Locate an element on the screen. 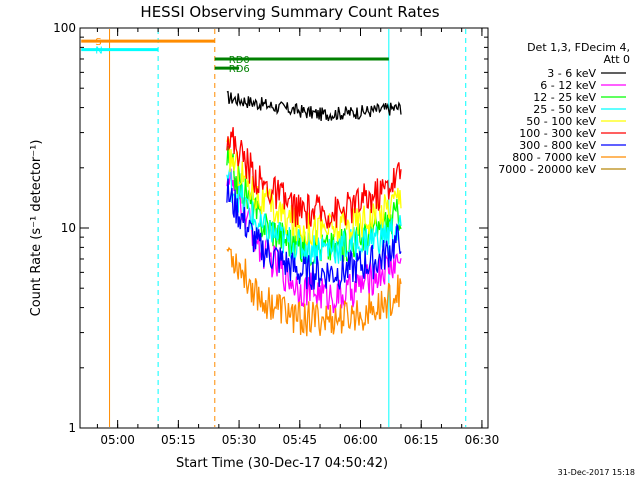 The image size is (640, 480). chart-title: HESSI Observing Summary Count Rates is located at coordinates (289, 12).